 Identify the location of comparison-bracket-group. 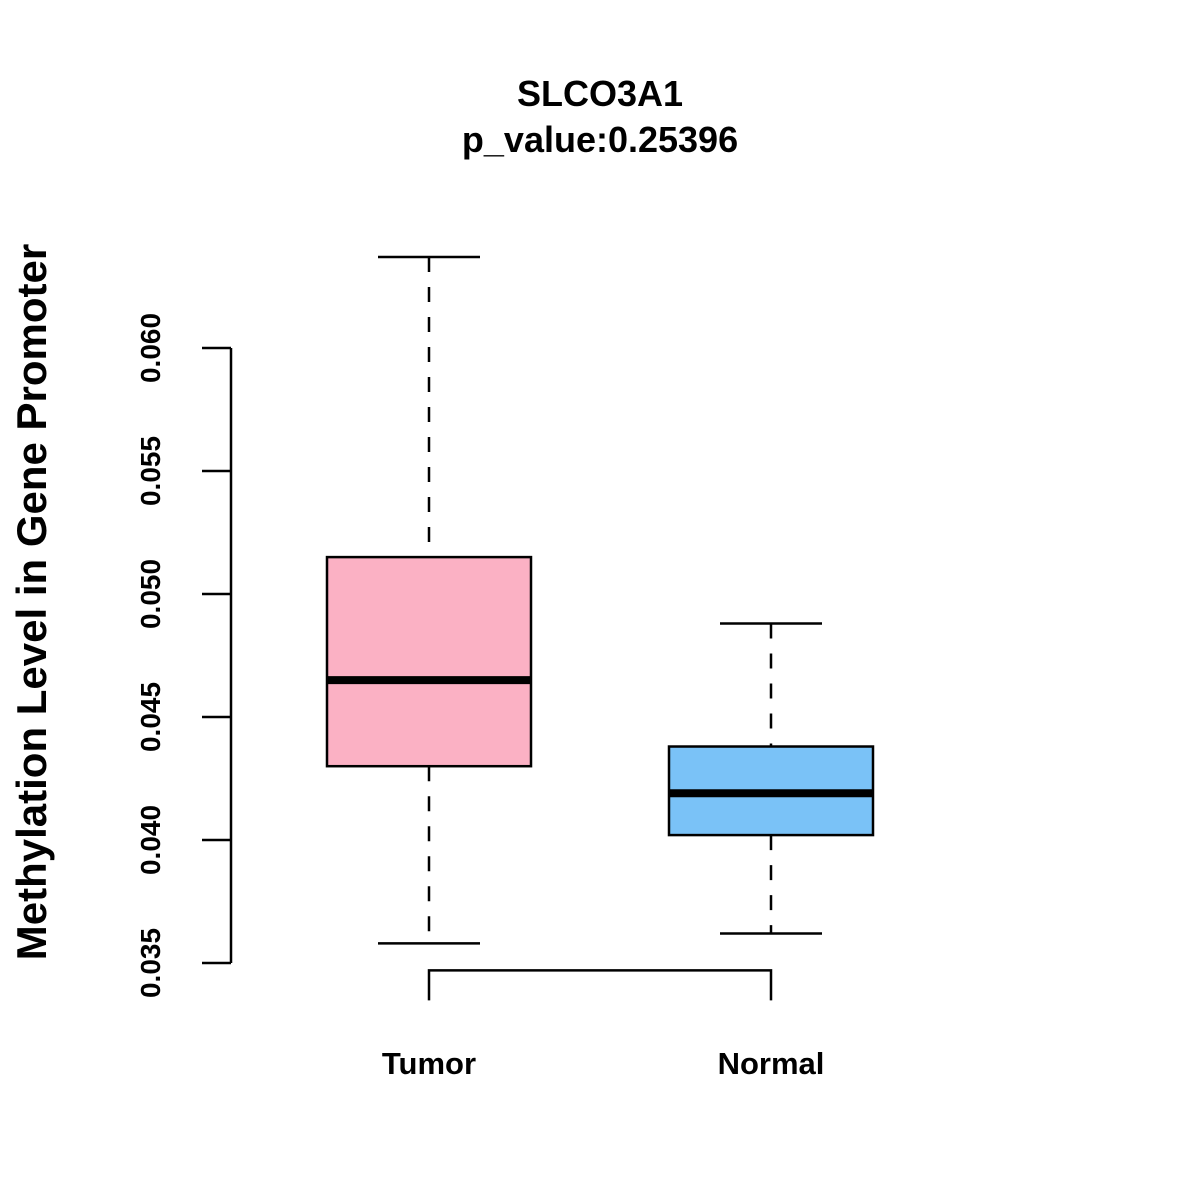
(600, 985).